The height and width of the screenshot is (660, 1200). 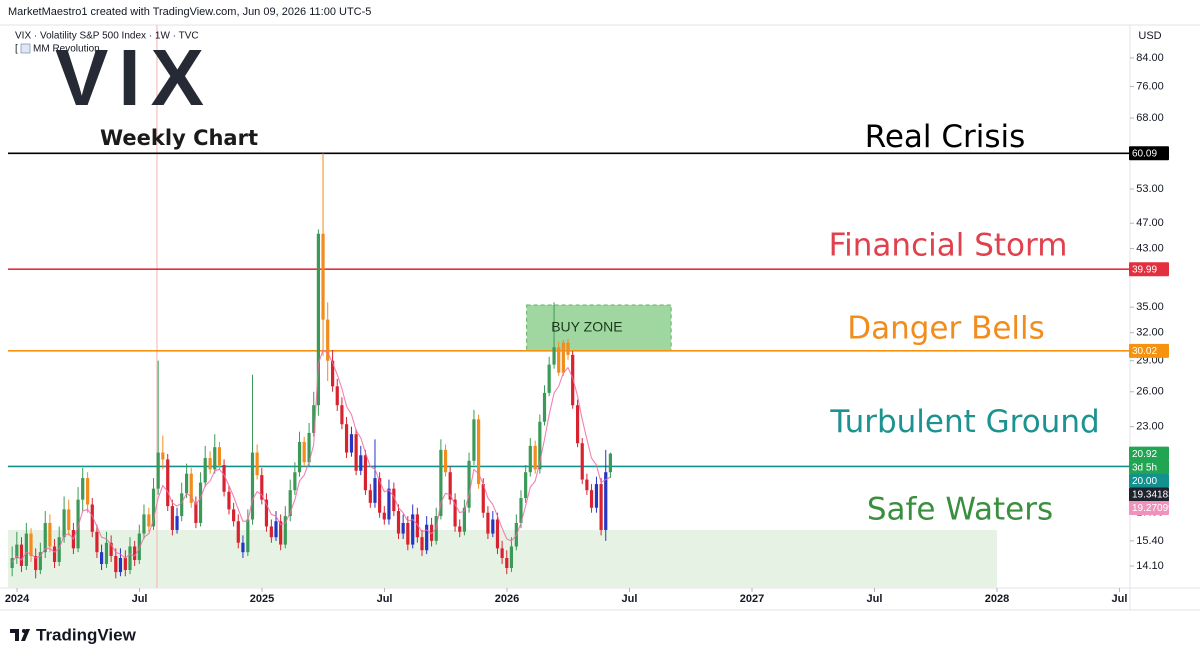 I want to click on brand-dot, so click(x=24, y=631).